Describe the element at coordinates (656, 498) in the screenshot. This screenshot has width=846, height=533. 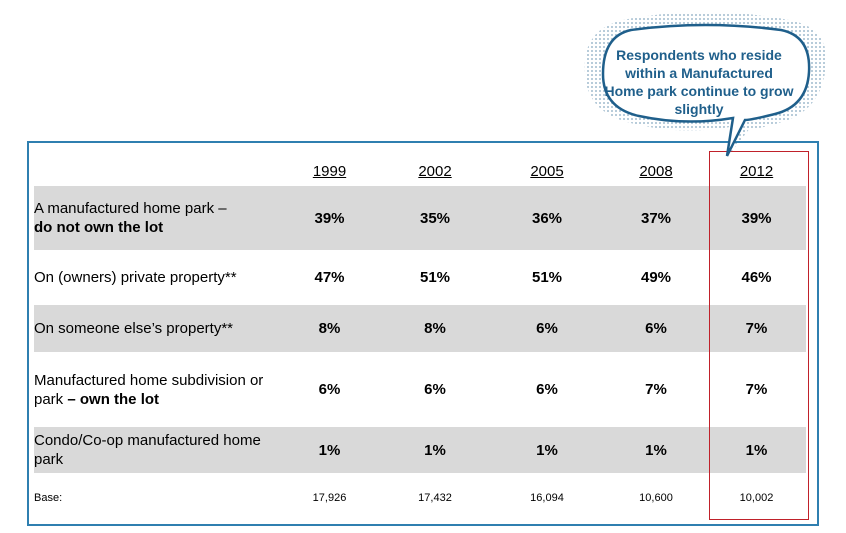
I see `base-cell: 10,600` at that location.